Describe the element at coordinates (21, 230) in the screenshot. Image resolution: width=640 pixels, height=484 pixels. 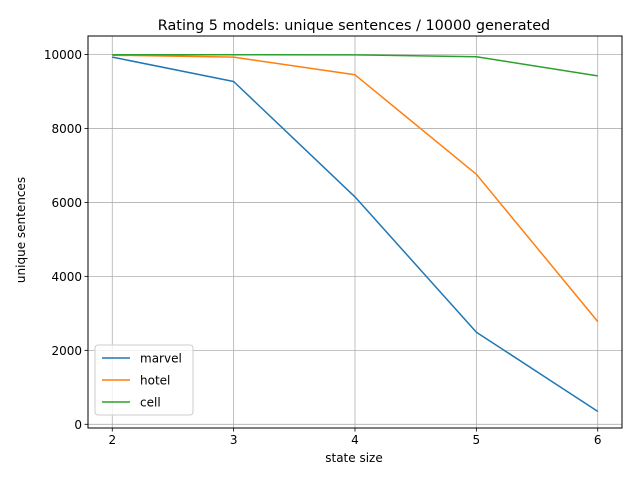
I see `y-axis-label: unique sentences` at that location.